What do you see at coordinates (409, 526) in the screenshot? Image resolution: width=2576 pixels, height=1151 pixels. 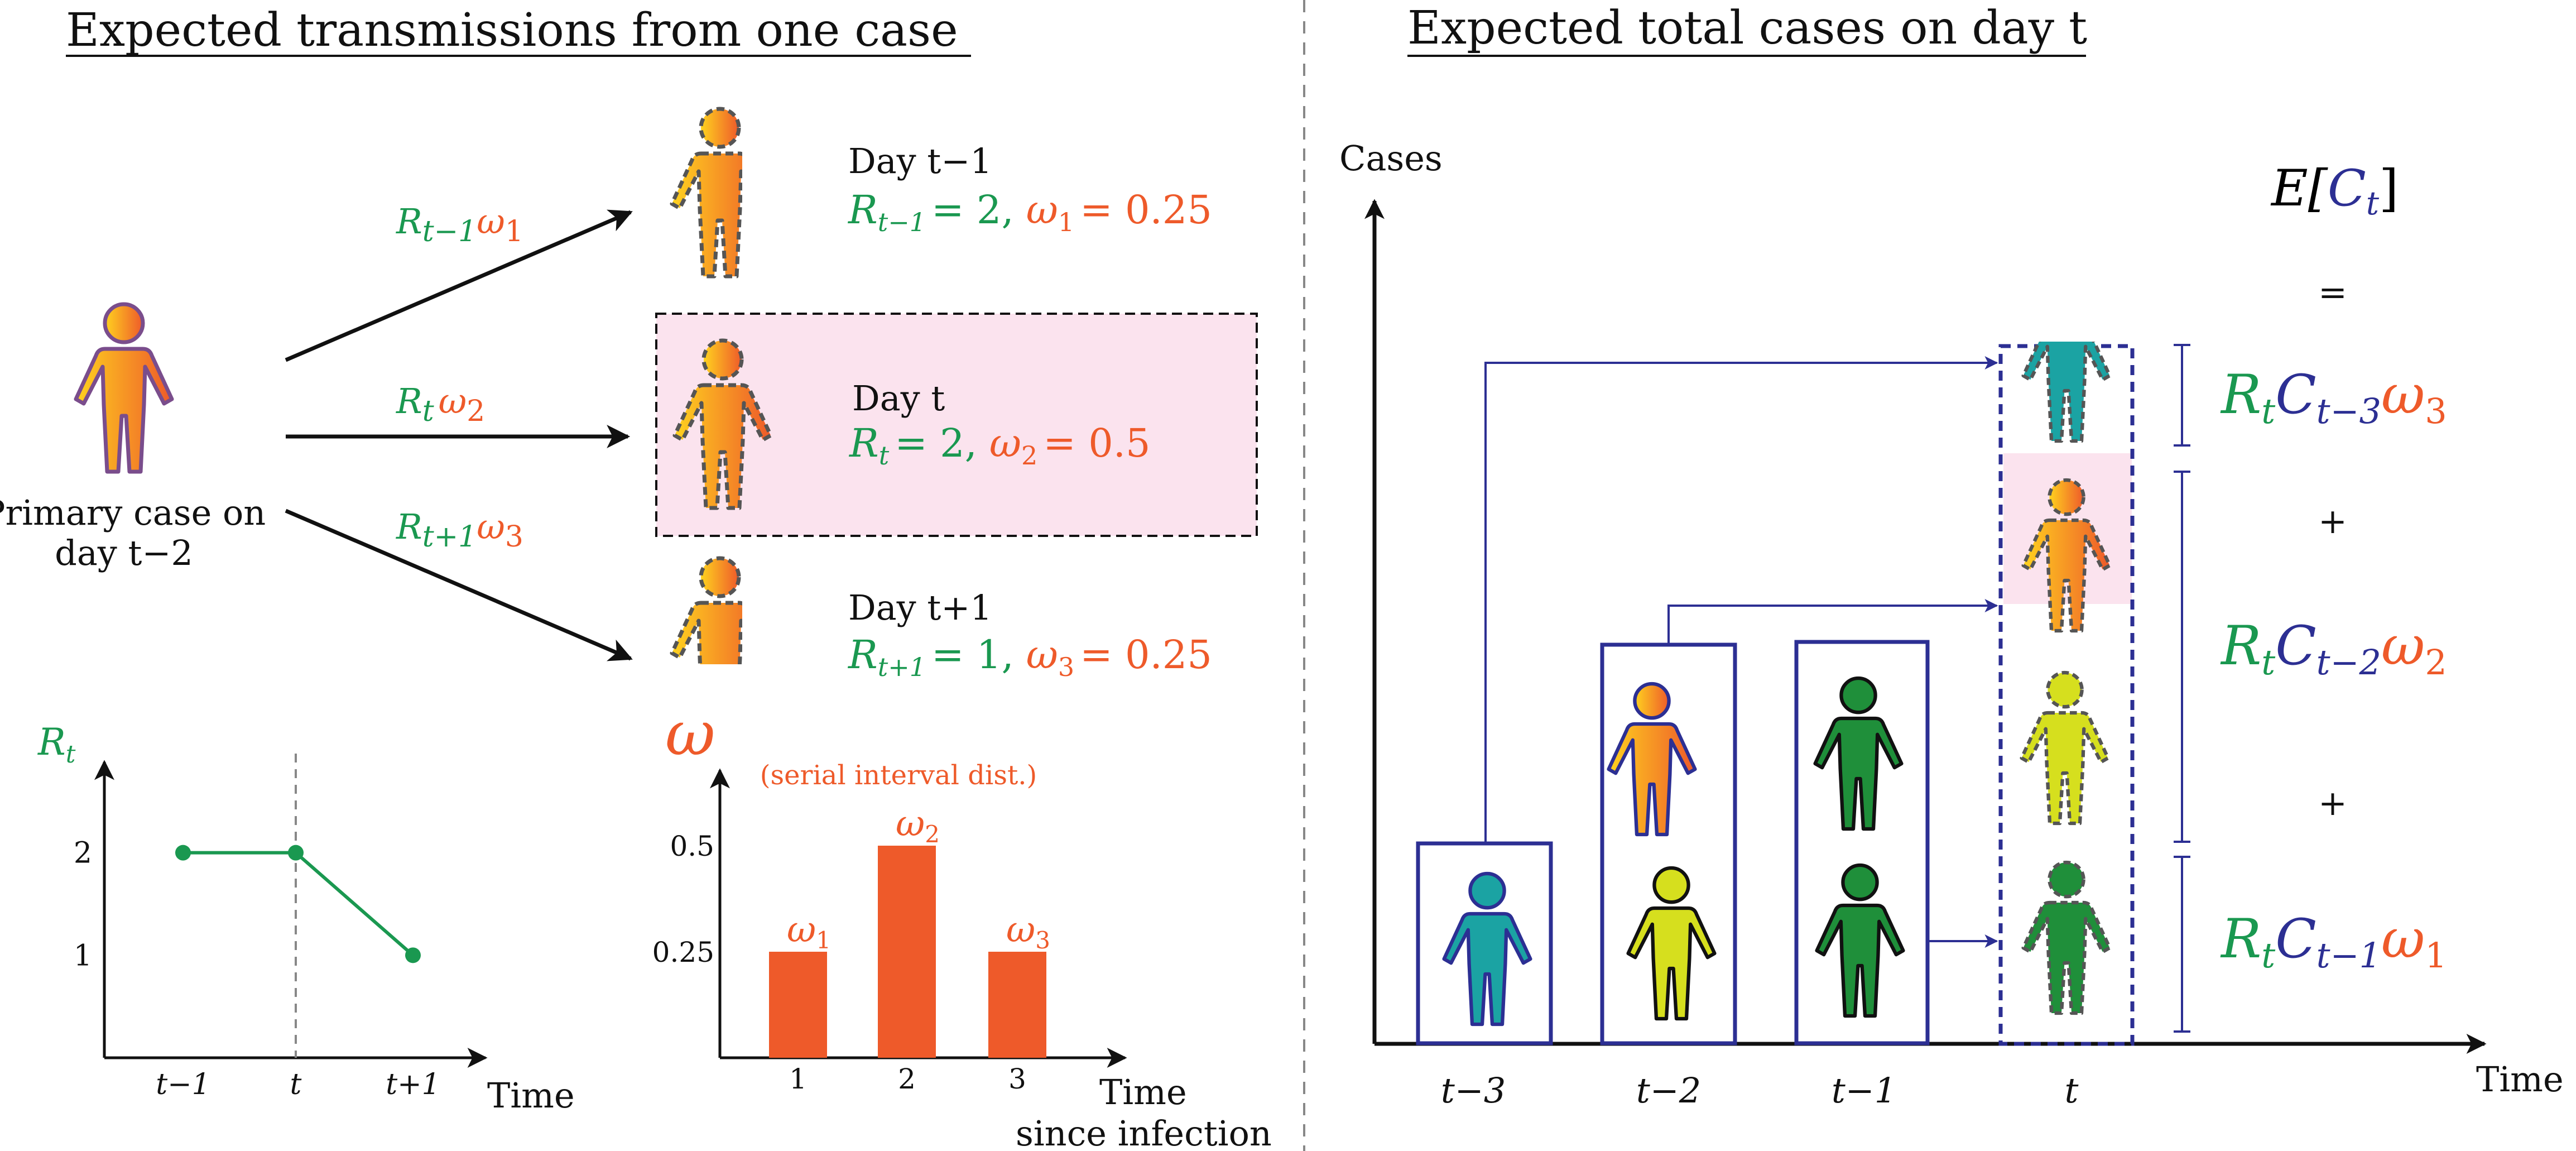 I see `arrow-label-3-r: R` at bounding box center [409, 526].